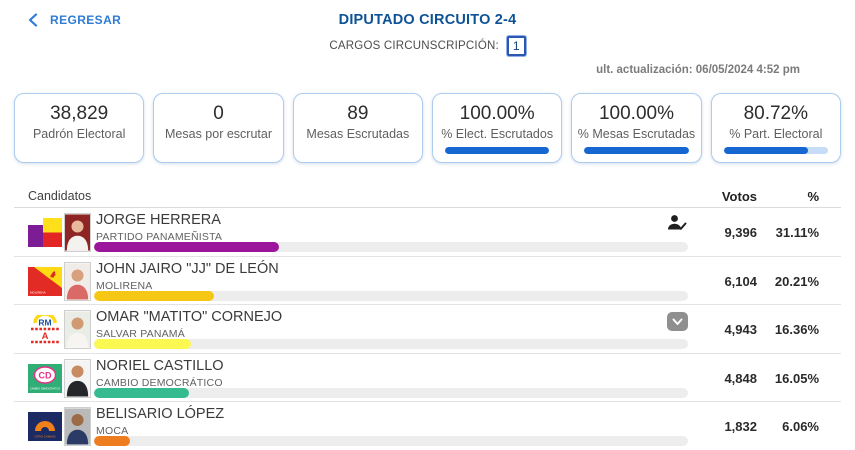 The width and height of the screenshot is (855, 450). Describe the element at coordinates (776, 134) in the screenshot. I see `stat-label: % Part. Electoral` at that location.